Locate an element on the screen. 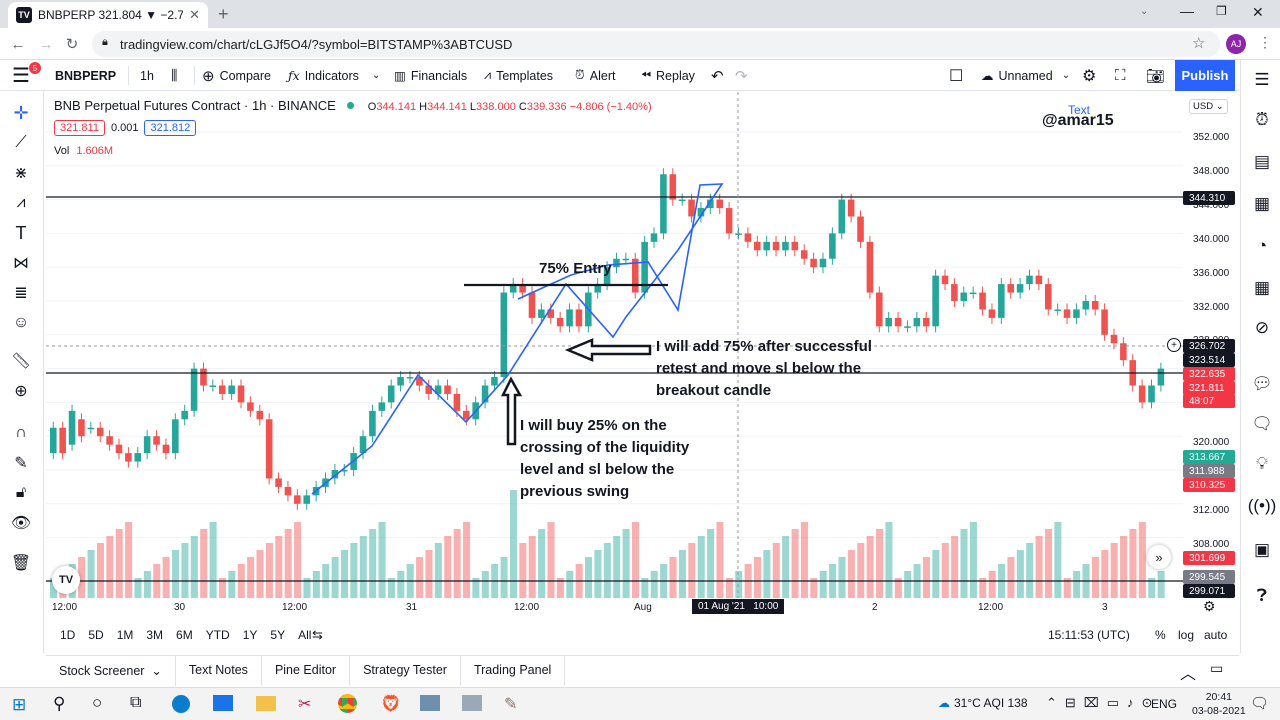 The image size is (1280, 720). percent-scale-toggle: % is located at coordinates (1160, 635).